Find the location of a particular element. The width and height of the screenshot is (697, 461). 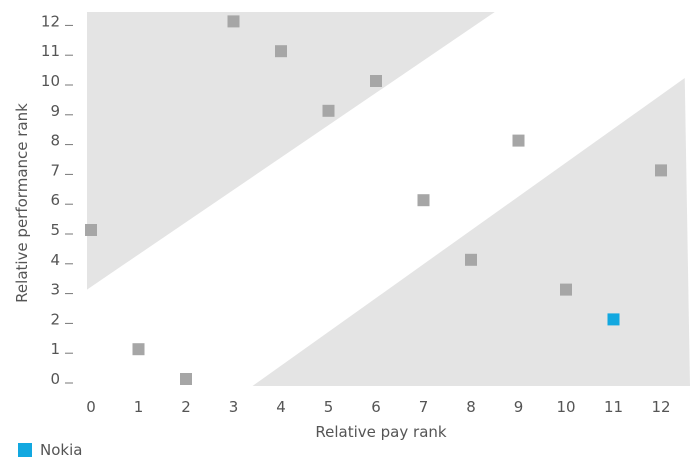

x-tick-label: 2 is located at coordinates (186, 407).